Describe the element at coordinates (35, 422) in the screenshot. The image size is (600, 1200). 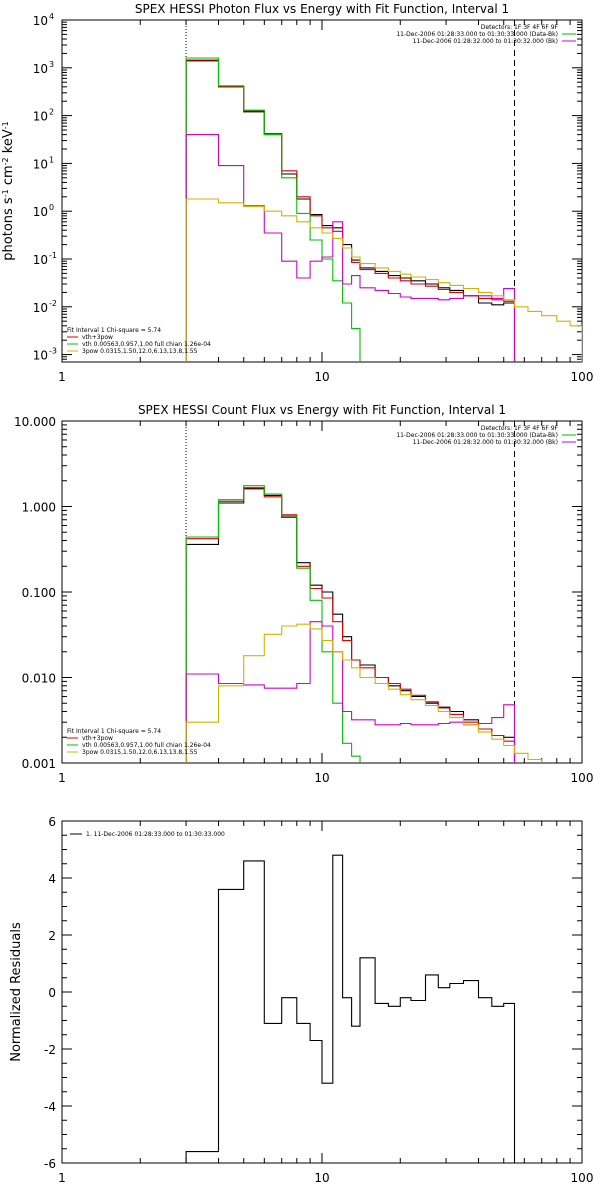
I see `y-tick-label: 10.000` at that location.